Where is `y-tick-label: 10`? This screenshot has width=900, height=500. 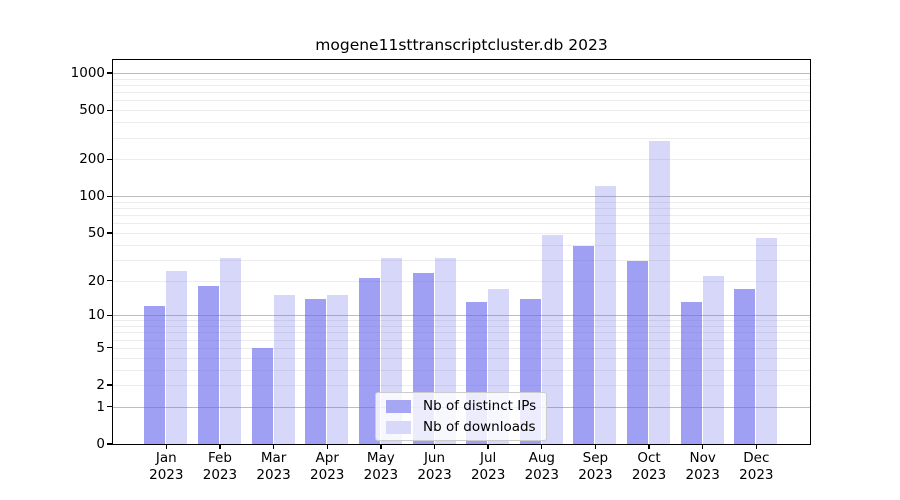
y-tick-label: 10 is located at coordinates (96, 315).